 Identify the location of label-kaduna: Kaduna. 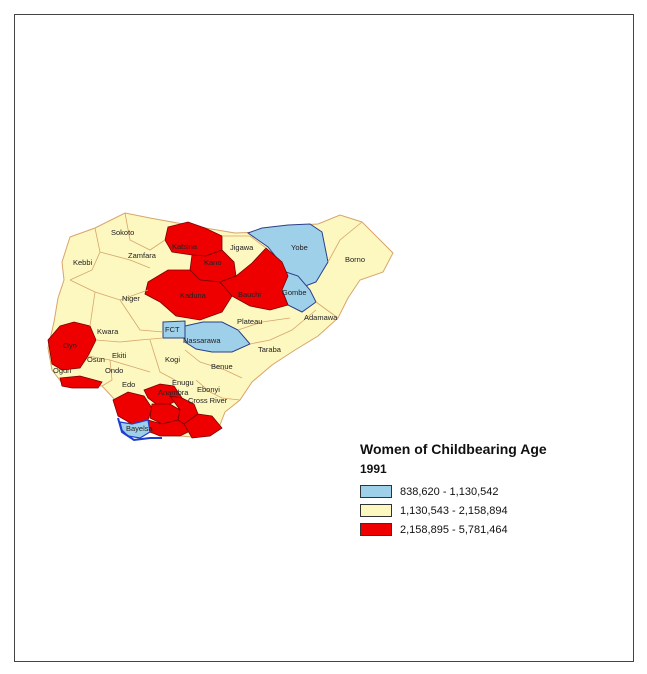
(193, 295).